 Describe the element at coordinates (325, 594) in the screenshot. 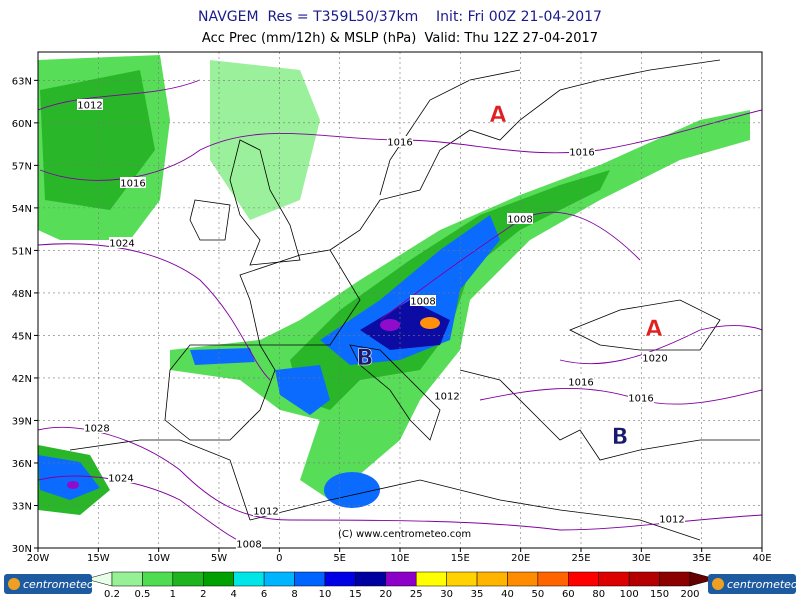

I see `scale-label: 10` at that location.